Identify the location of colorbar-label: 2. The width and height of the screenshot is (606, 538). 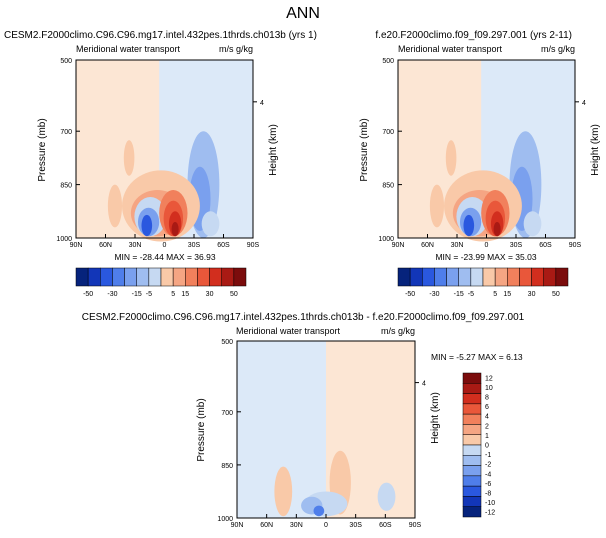
(487, 426).